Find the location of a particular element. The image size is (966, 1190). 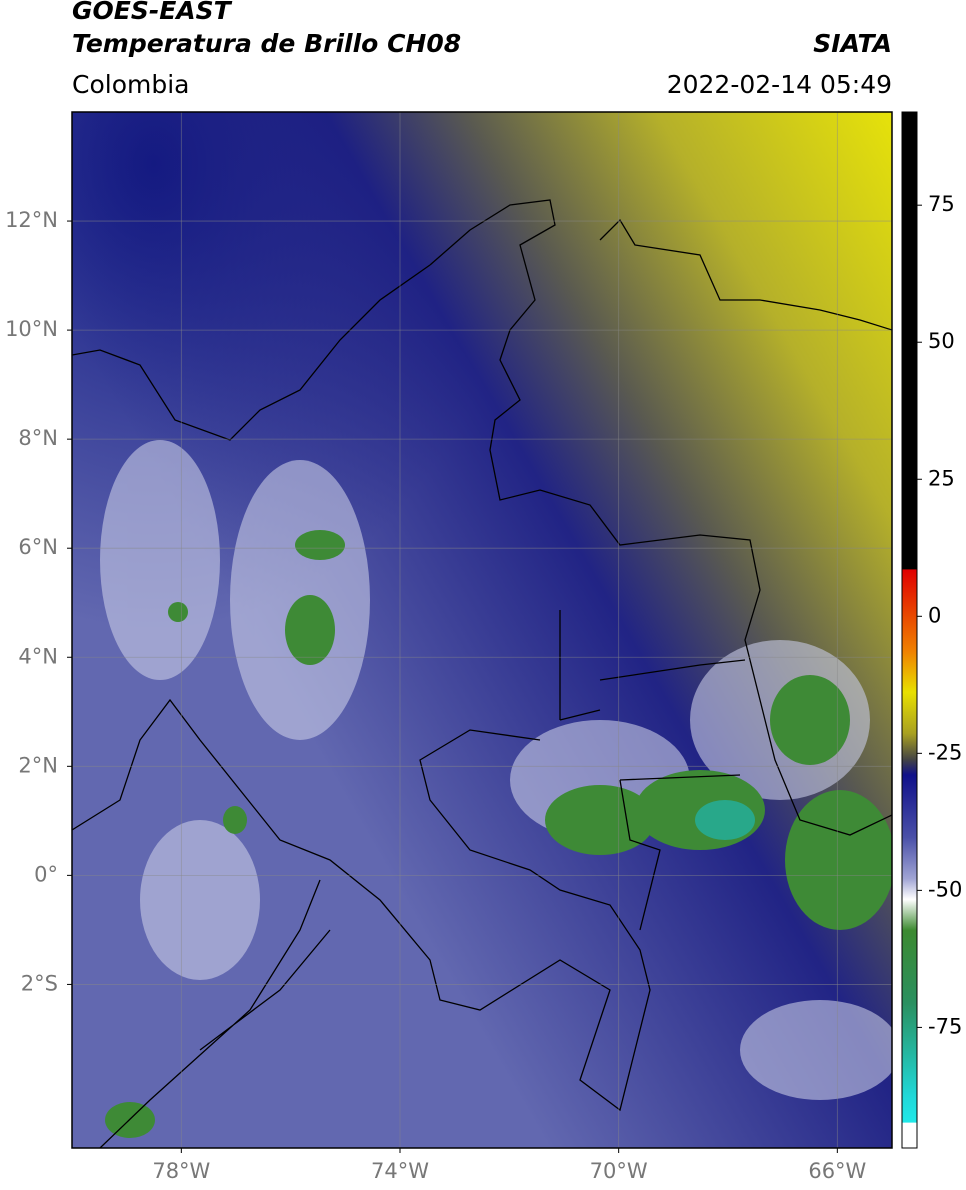

colorbar-tick-label: -50 is located at coordinates (945, 889).